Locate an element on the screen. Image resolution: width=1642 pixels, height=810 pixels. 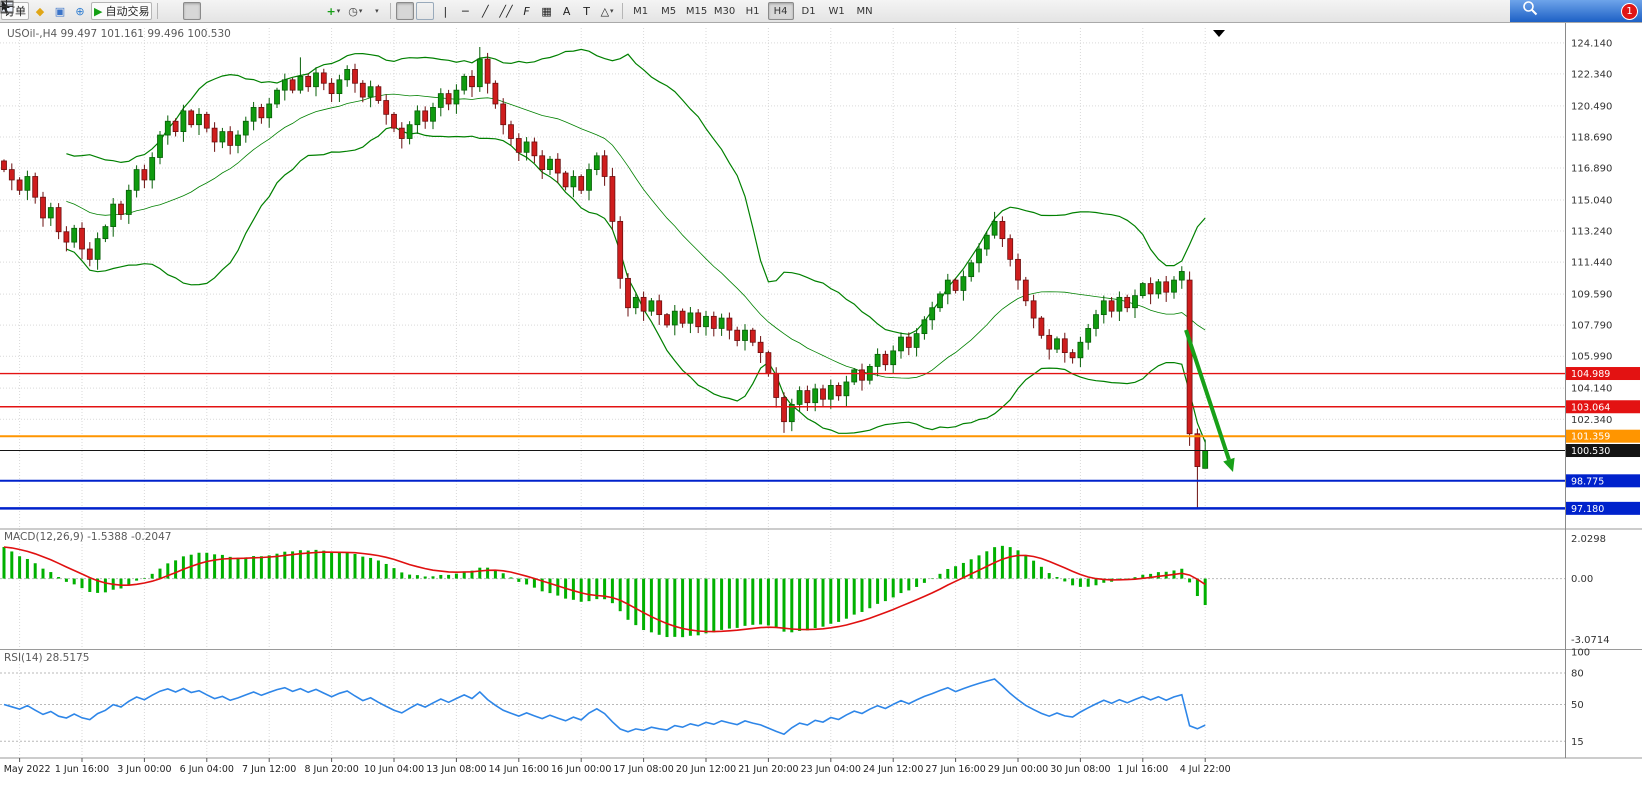
indicator-window-button is located at coordinates (160, 10).